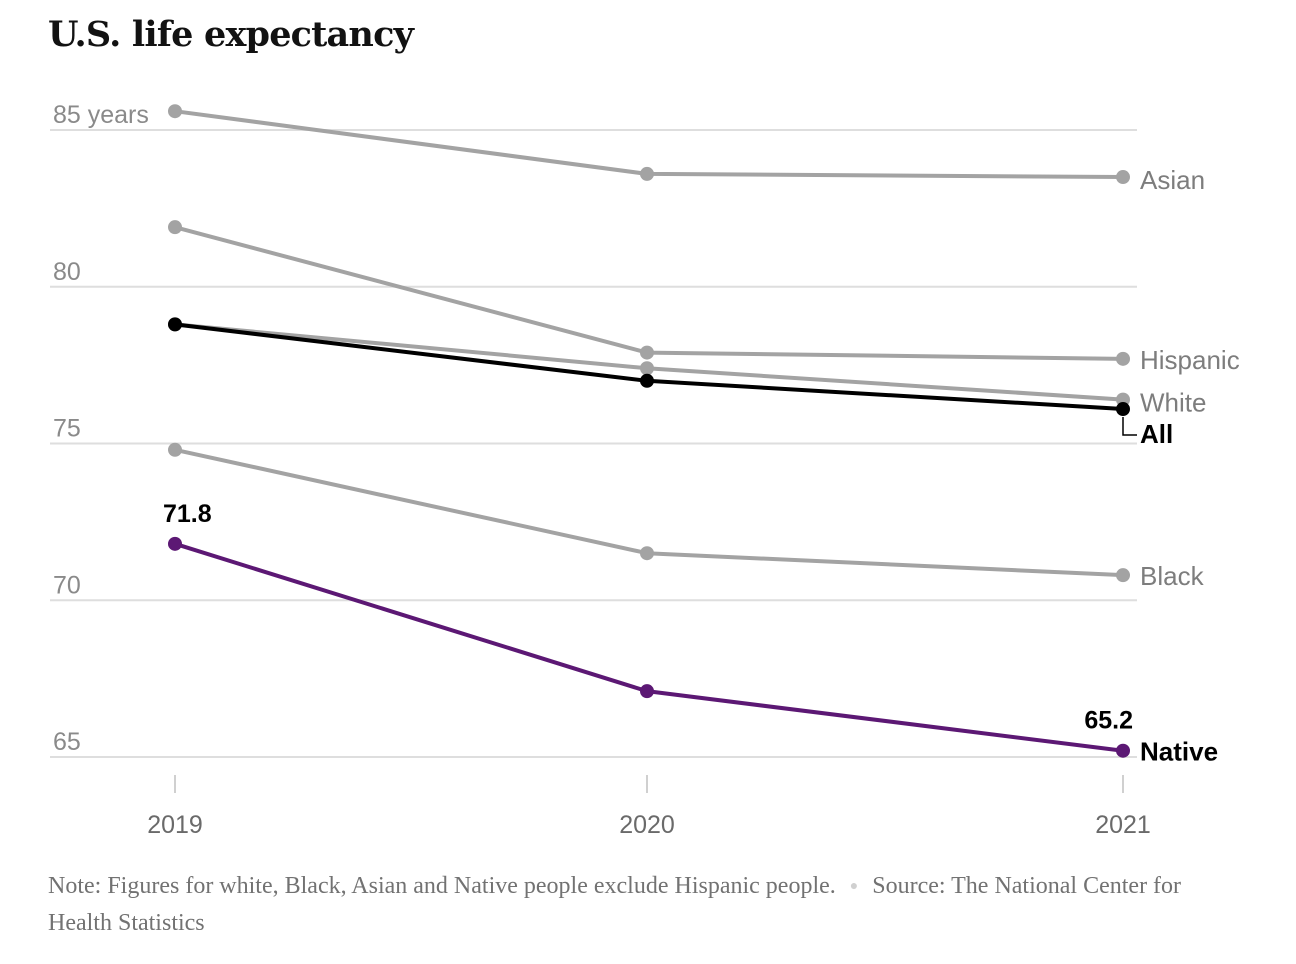  What do you see at coordinates (1190, 360) in the screenshot?
I see `series-label-hispanic: Hispanic` at bounding box center [1190, 360].